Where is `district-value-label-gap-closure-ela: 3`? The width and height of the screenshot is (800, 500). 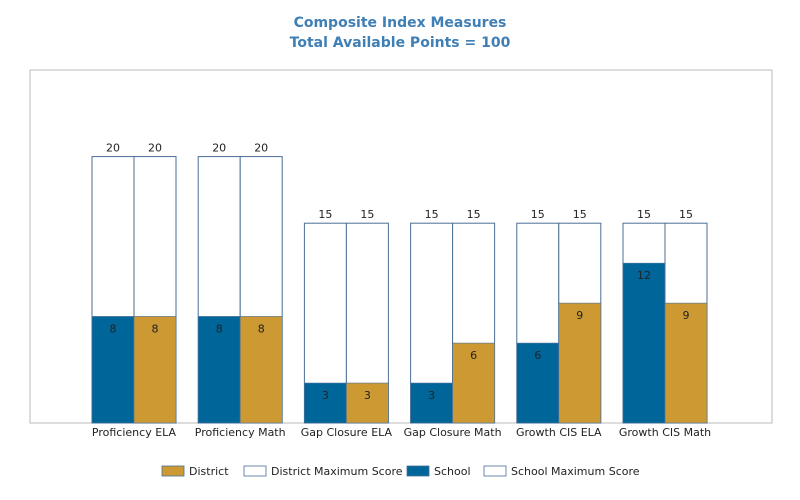
district-value-label-gap-closure-ela: 3 is located at coordinates (367, 395).